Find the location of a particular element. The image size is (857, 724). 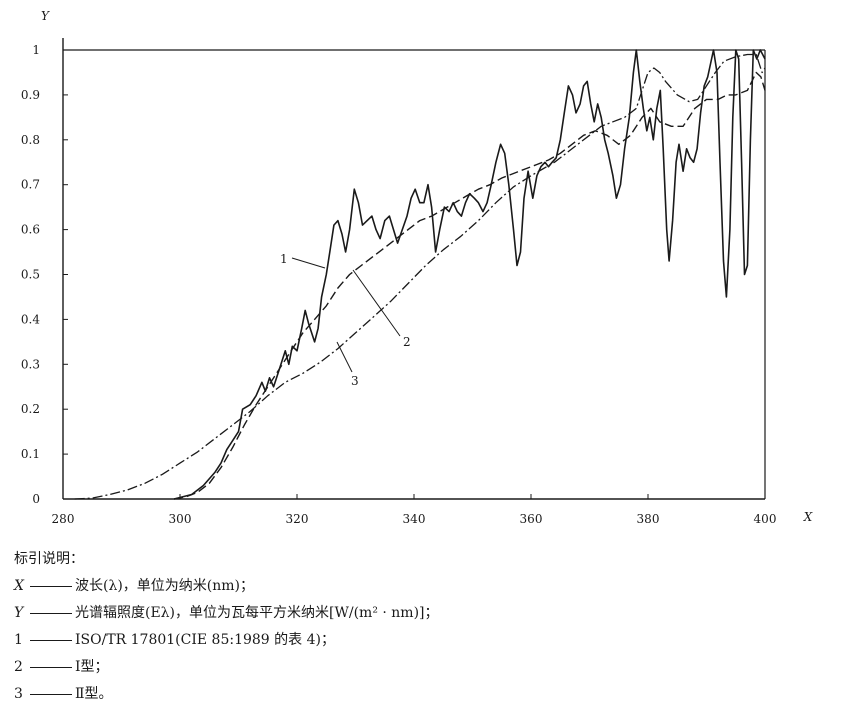

legend-row-x: X 波长(λ)，单位为纳米(nm)； is located at coordinates (226, 586).